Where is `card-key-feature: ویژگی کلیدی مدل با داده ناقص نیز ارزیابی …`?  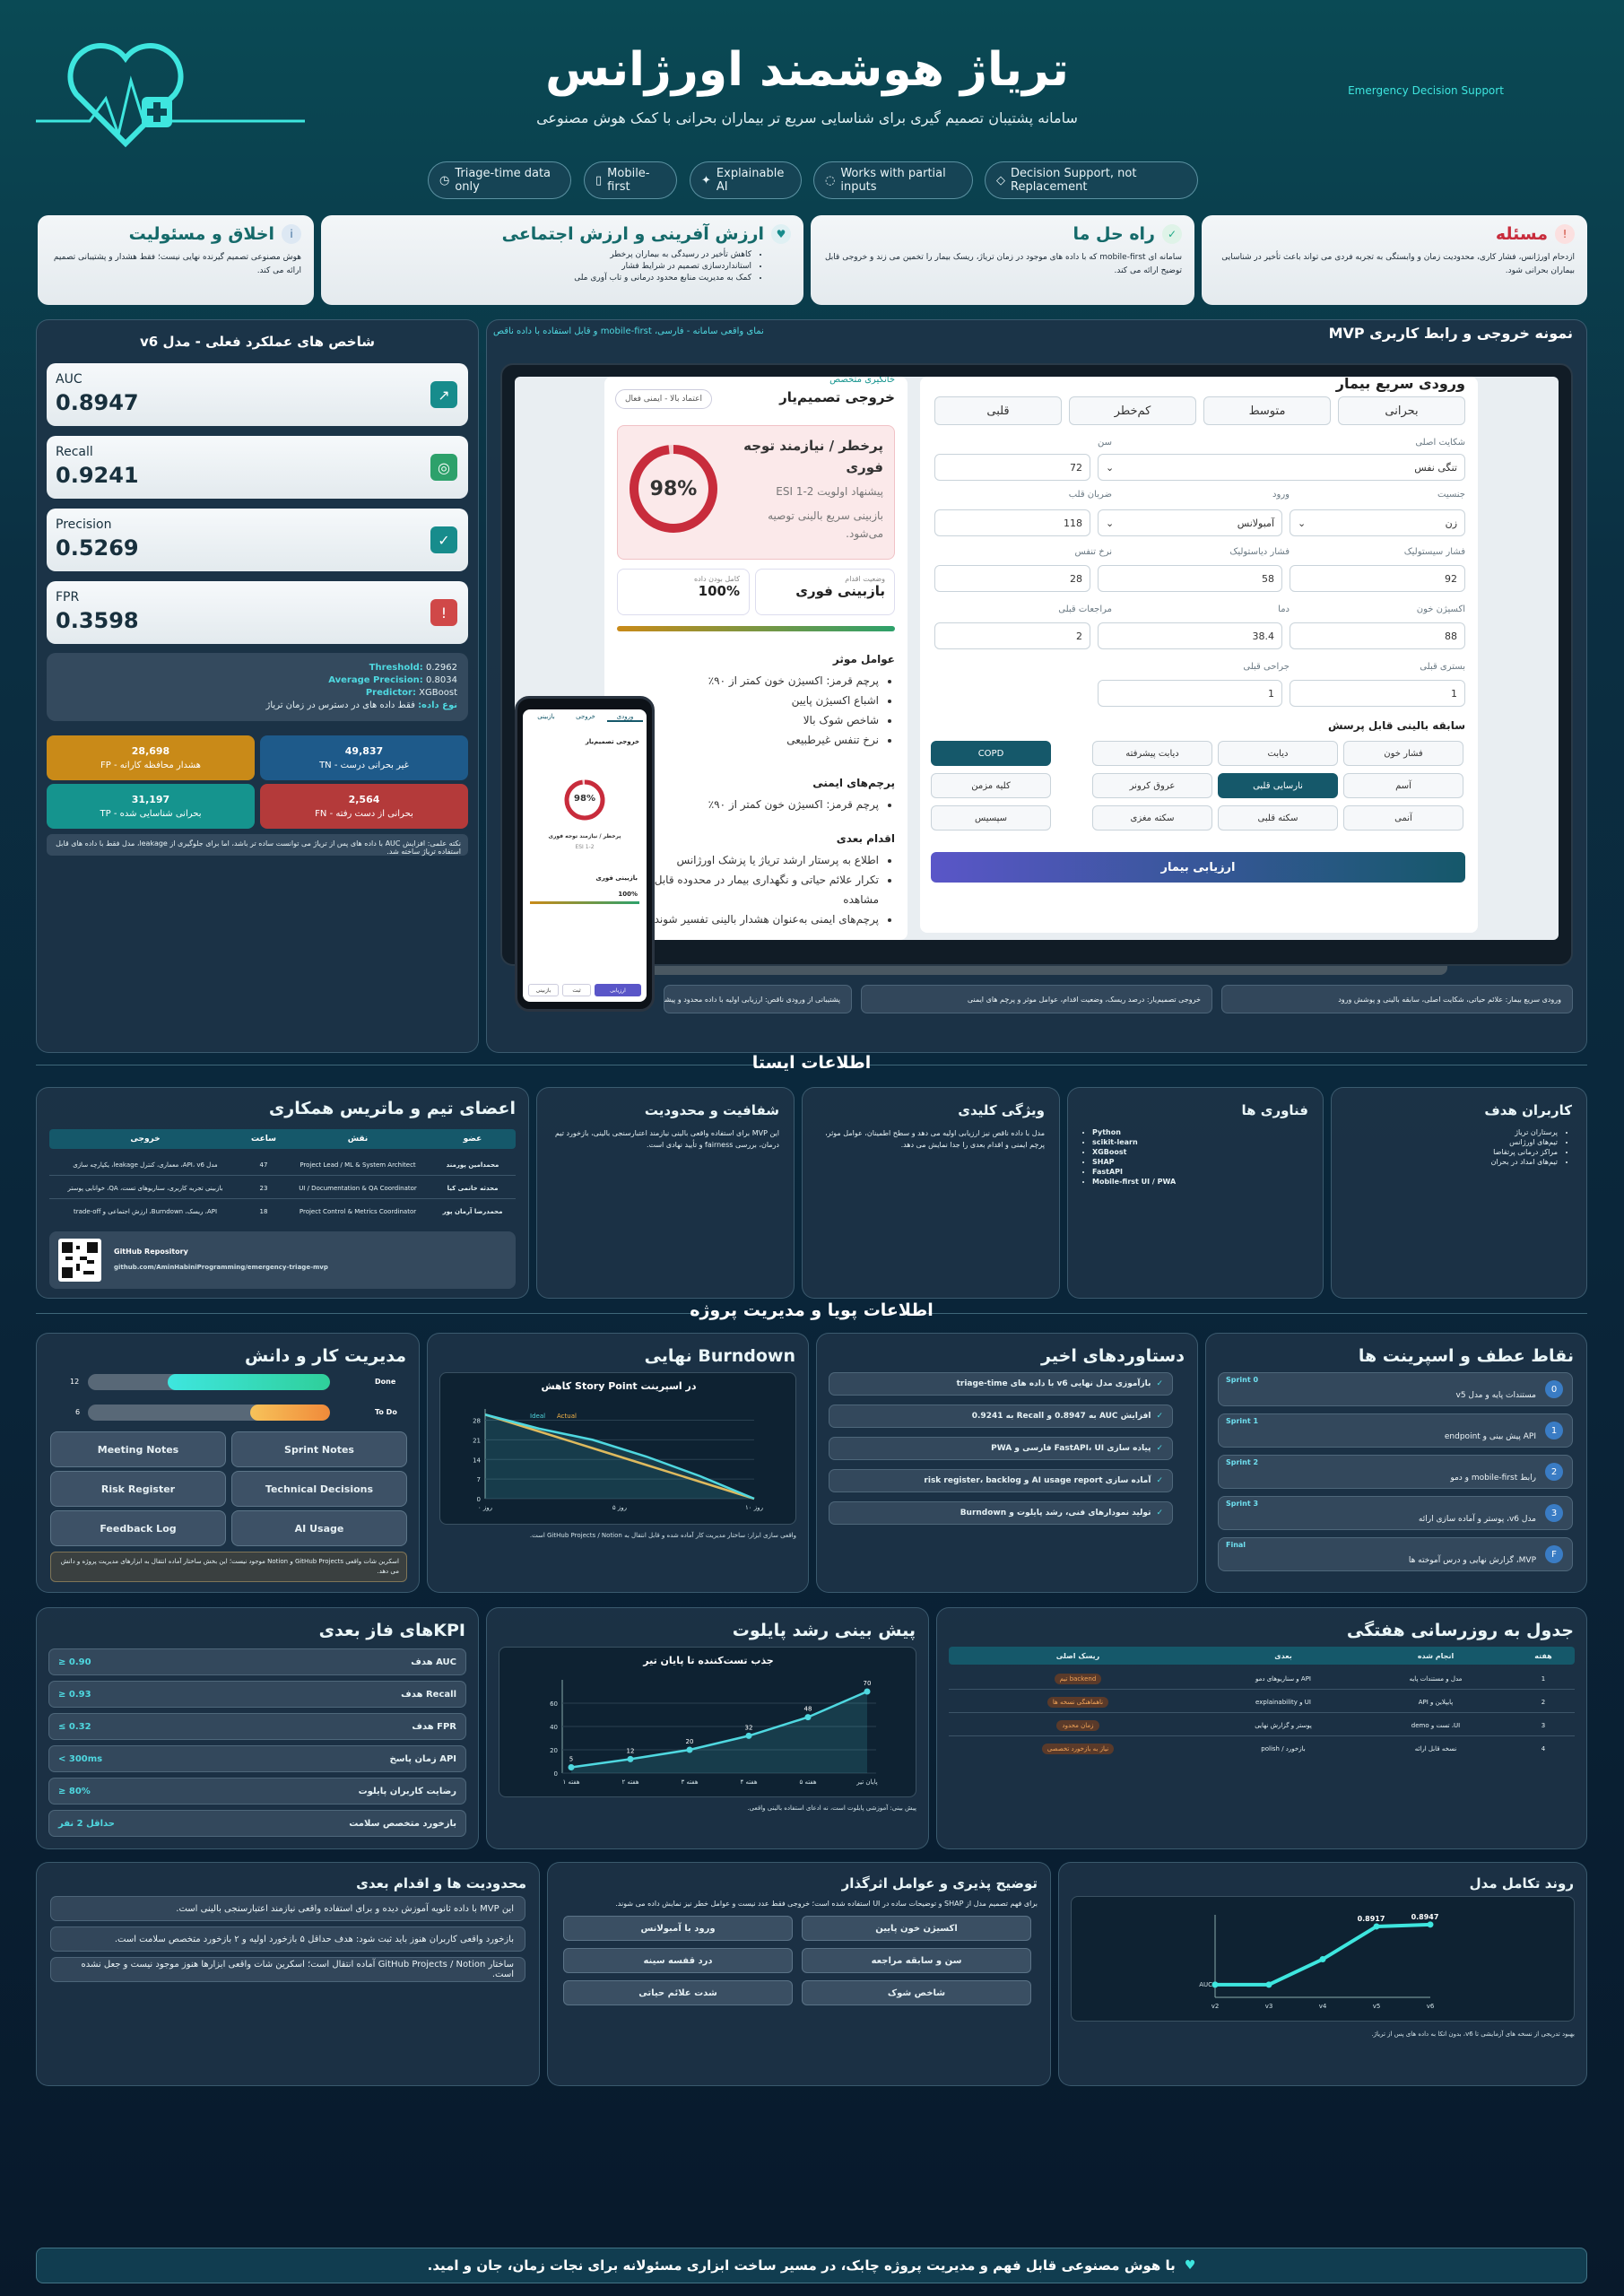 card-key-feature: ویژگی کلیدی مدل با داده ناقص نیز ارزیابی … is located at coordinates (931, 1193).